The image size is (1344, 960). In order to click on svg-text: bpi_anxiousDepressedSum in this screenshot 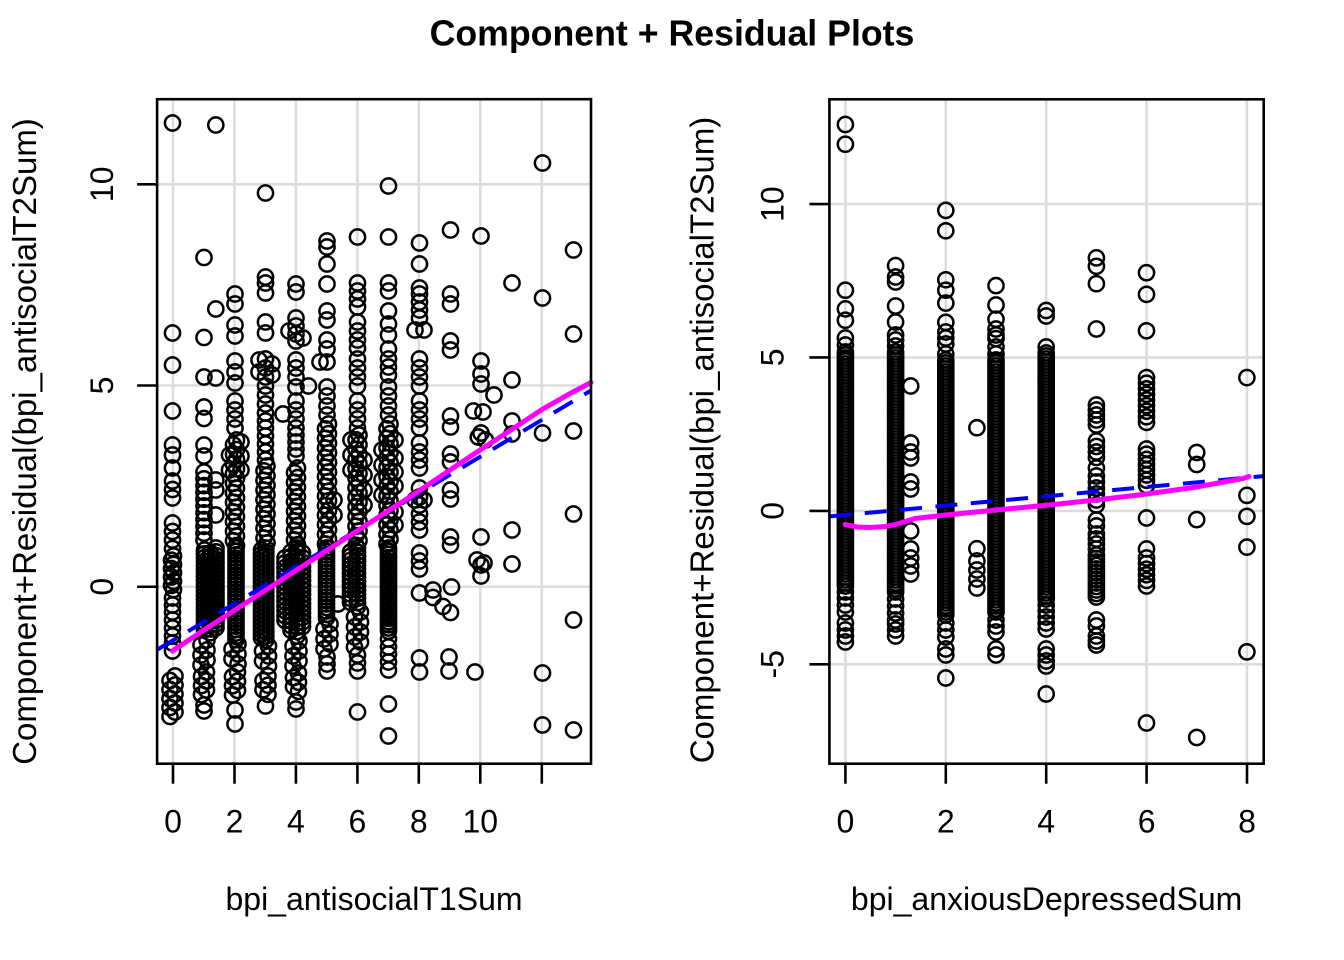, I will do `click(1046, 899)`.